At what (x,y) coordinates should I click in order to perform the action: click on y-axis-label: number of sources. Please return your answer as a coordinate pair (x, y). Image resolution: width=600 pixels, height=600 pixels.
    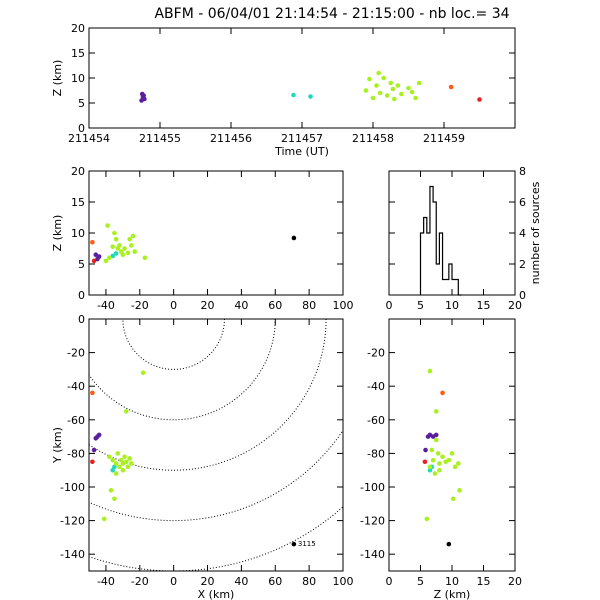
    Looking at the image, I should click on (535, 232).